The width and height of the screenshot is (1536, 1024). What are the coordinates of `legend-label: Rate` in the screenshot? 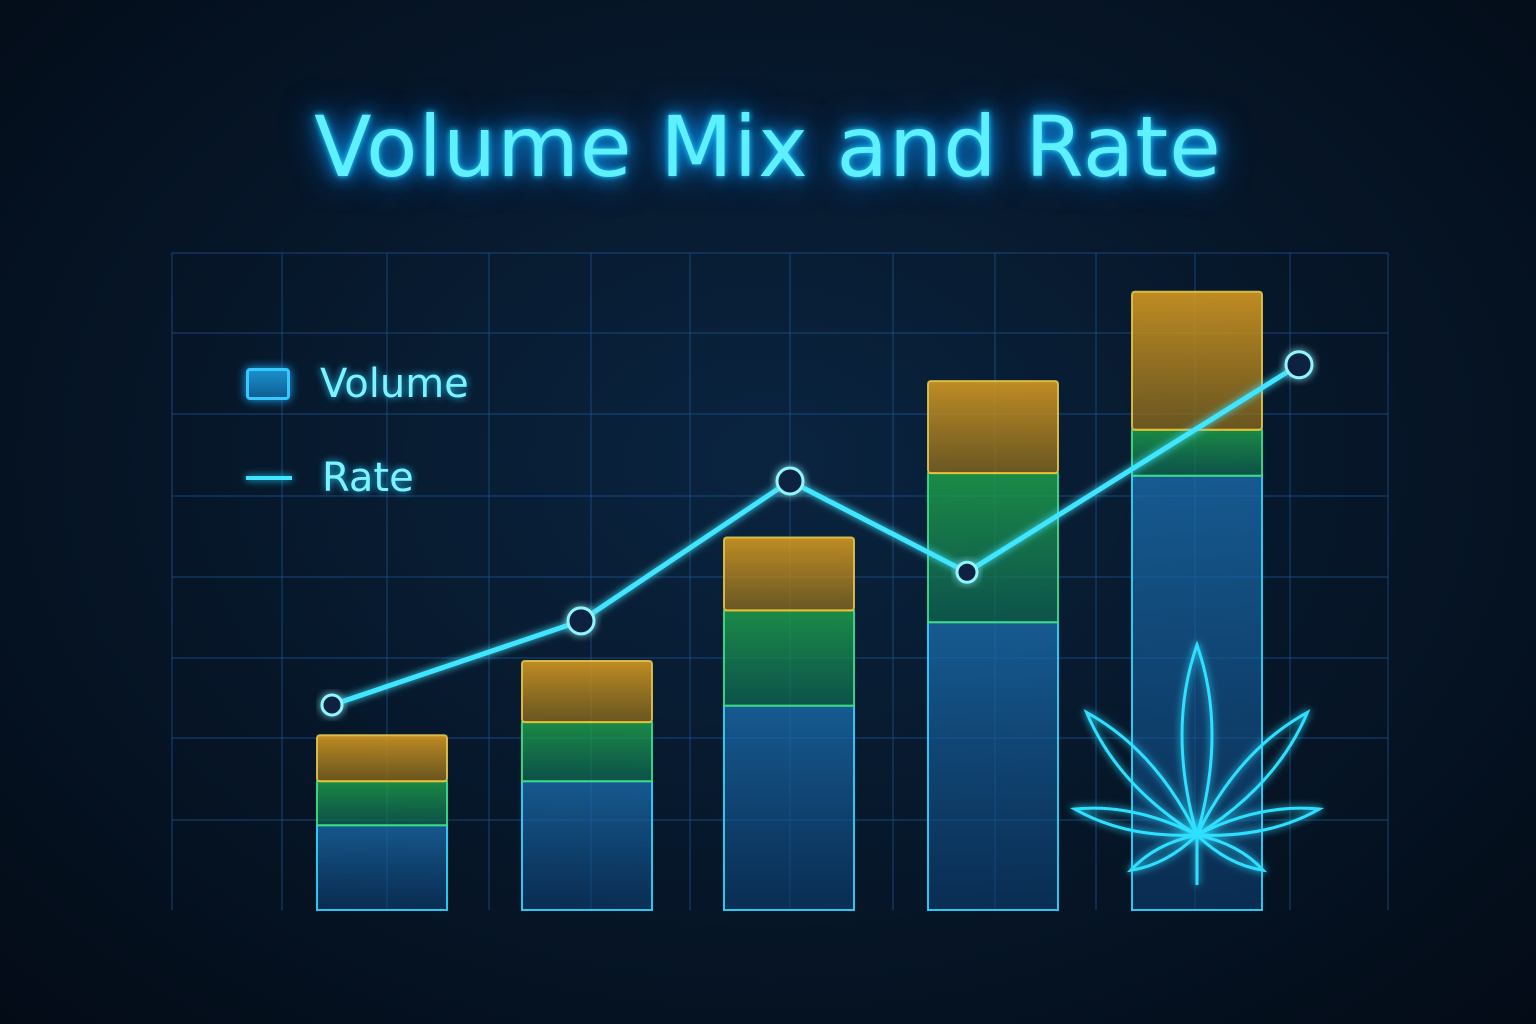 It's located at (368, 478).